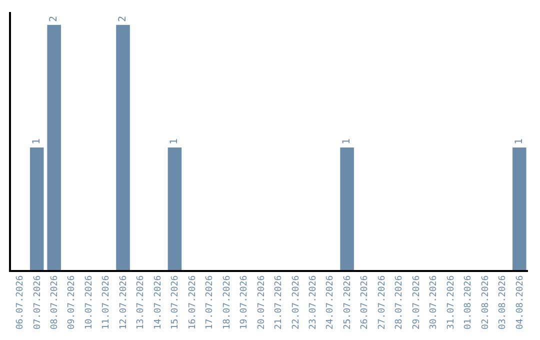  What do you see at coordinates (520, 302) in the screenshot?
I see `x-tick-label: 04.08.2026` at bounding box center [520, 302].